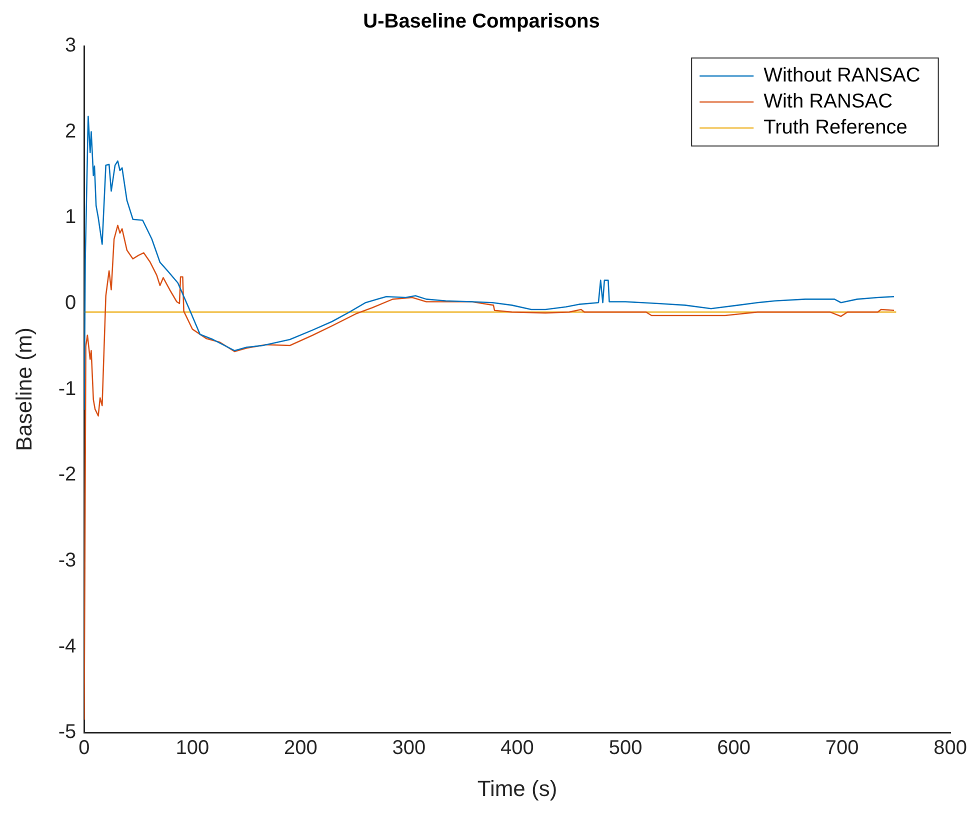 The height and width of the screenshot is (813, 979). I want to click on x-tick-label: 700, so click(842, 748).